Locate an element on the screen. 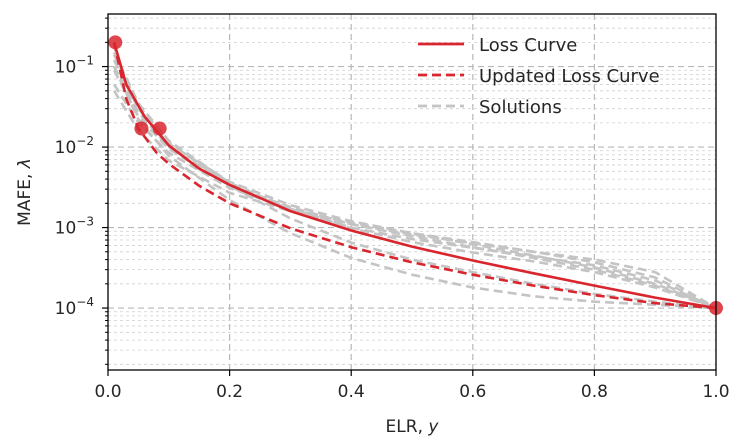 Image resolution: width=747 pixels, height=448 pixels. x-tick-label: 0.8 is located at coordinates (594, 392).